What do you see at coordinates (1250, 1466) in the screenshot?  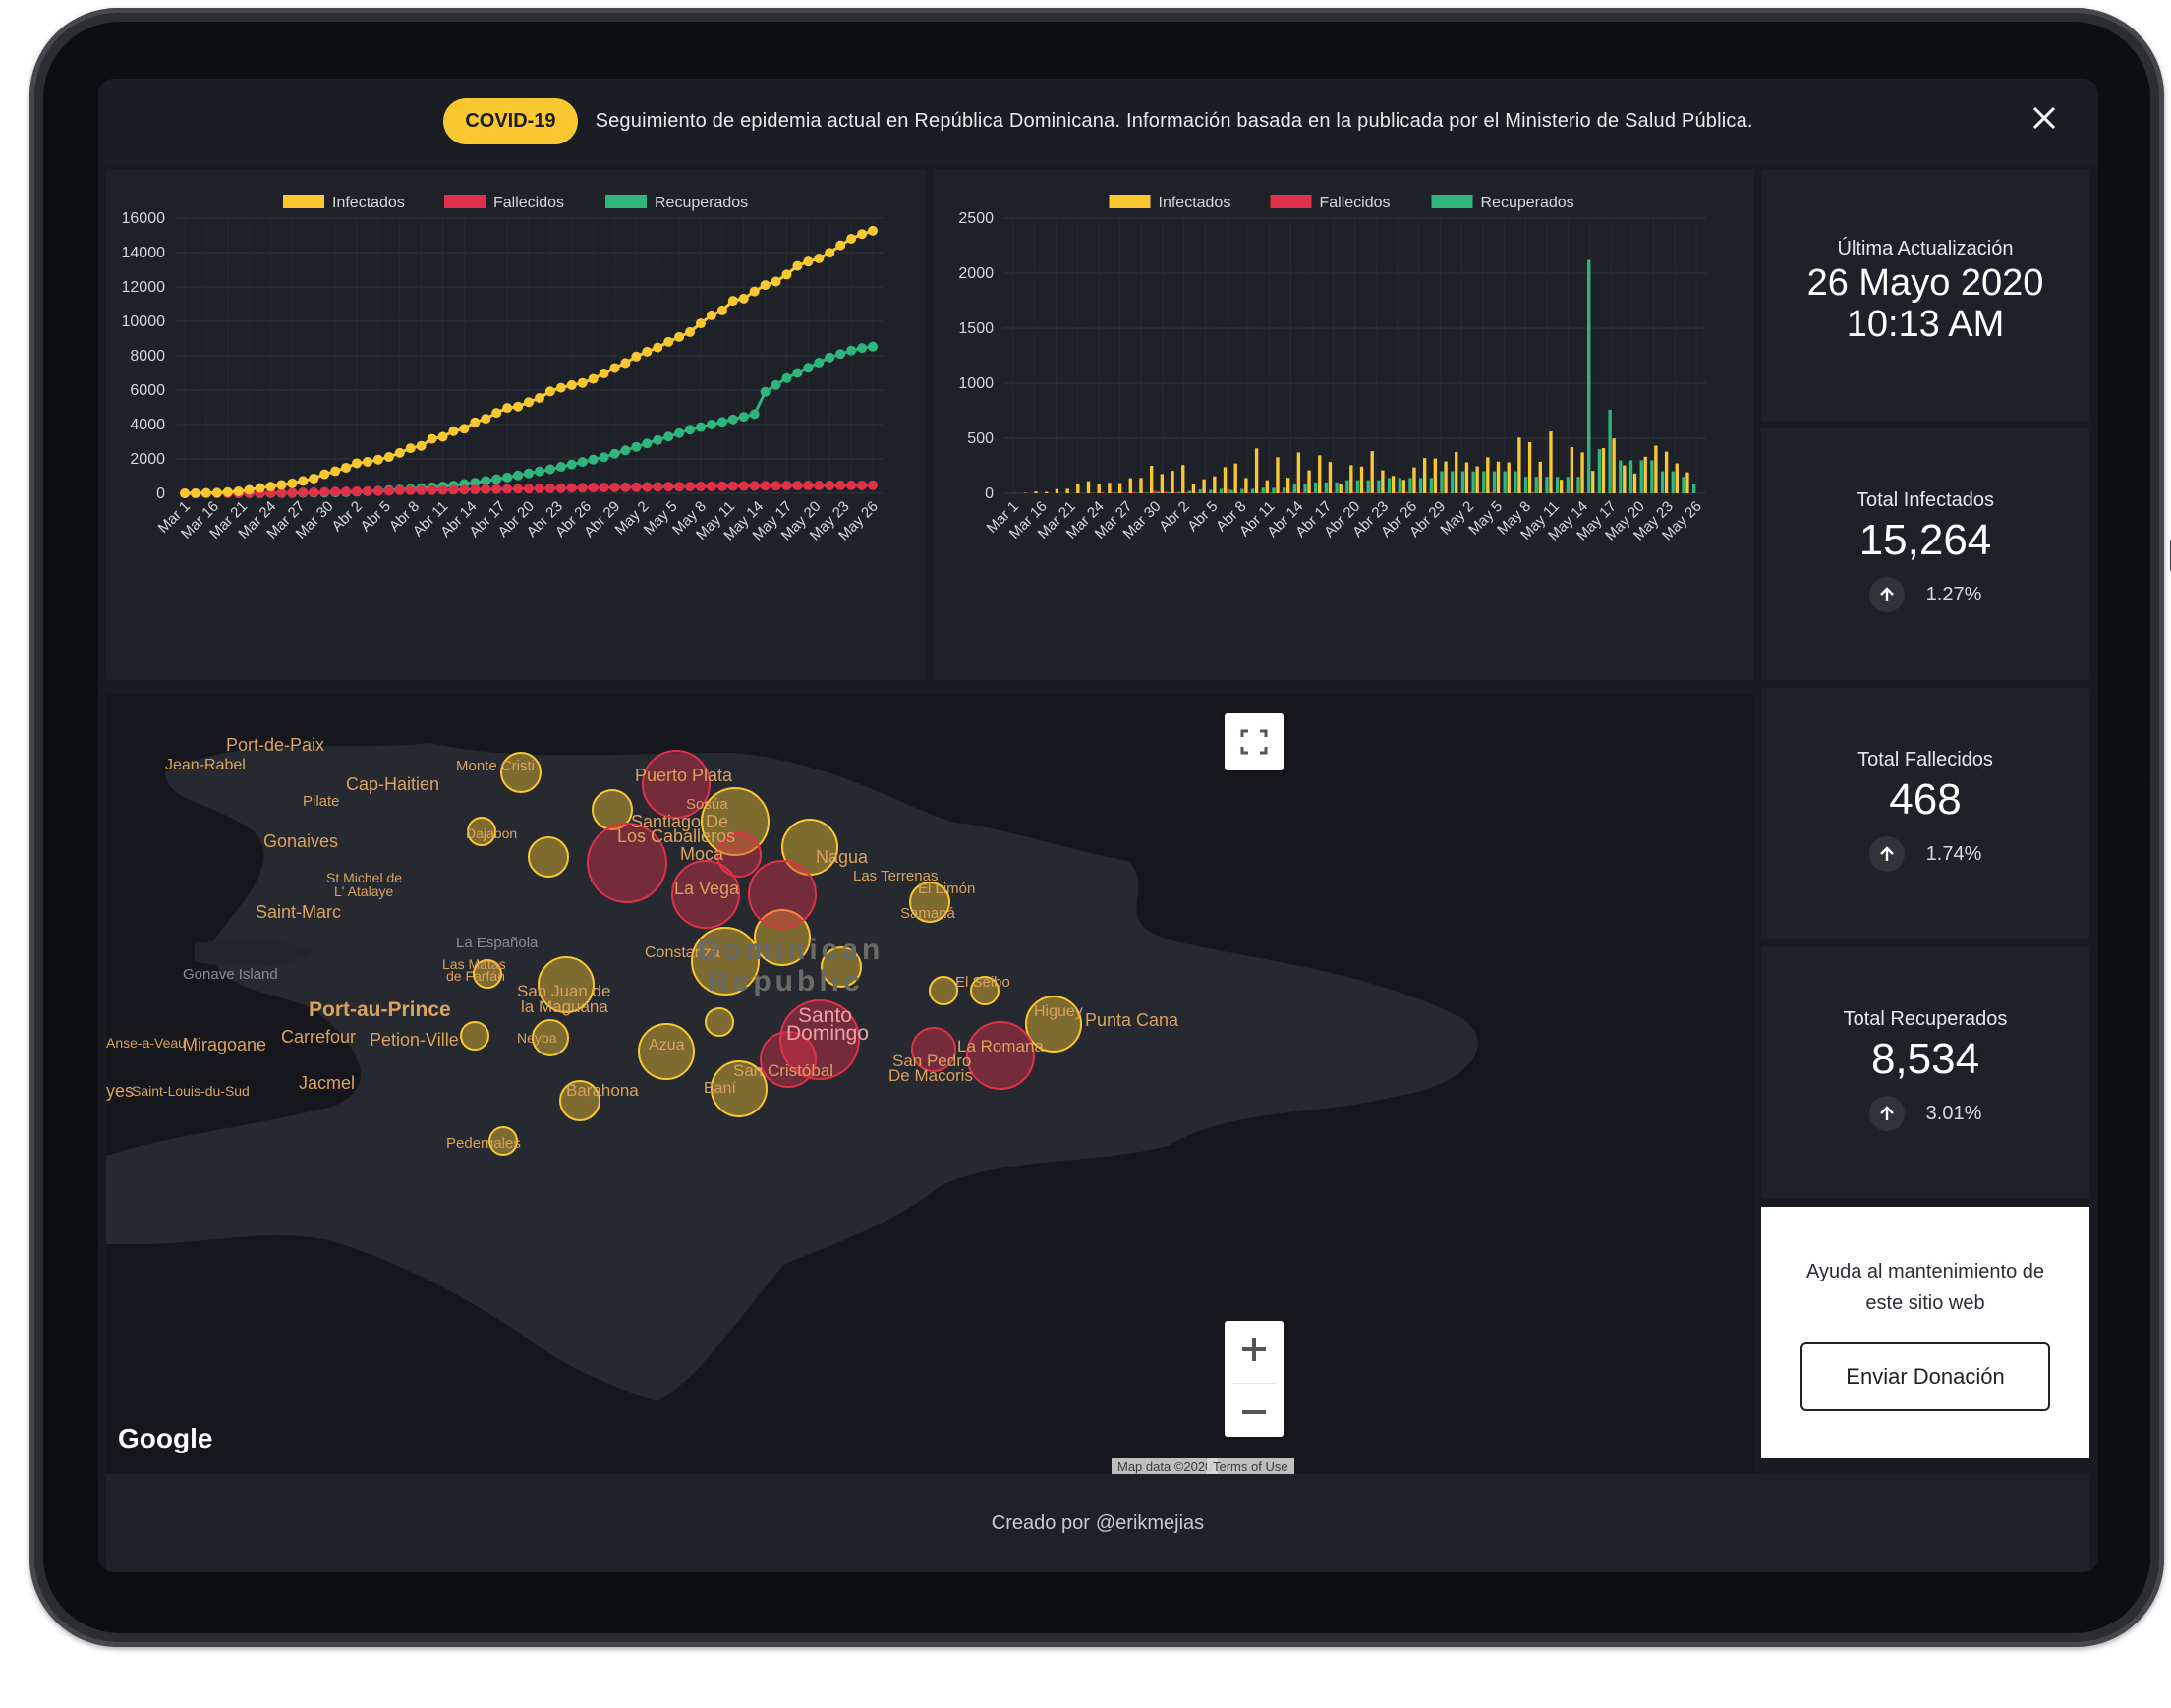 I see `terms-of-use-link: Terms of Use` at bounding box center [1250, 1466].